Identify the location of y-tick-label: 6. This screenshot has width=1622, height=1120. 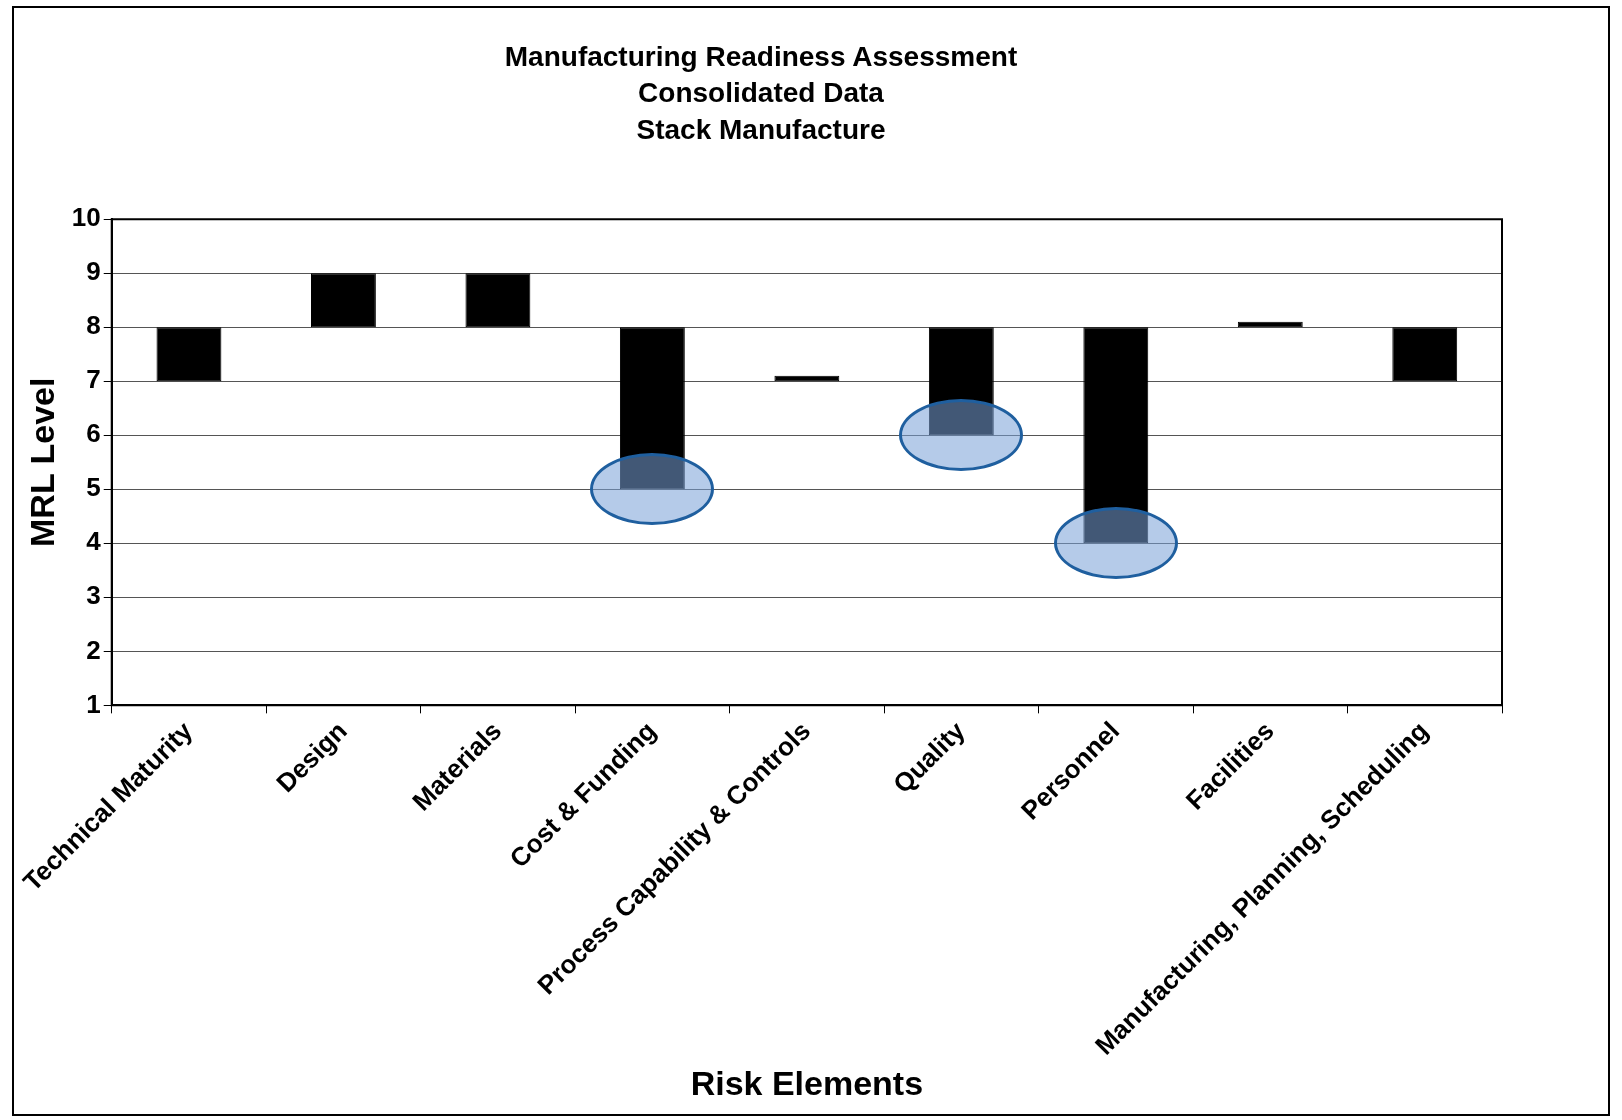
(93, 433).